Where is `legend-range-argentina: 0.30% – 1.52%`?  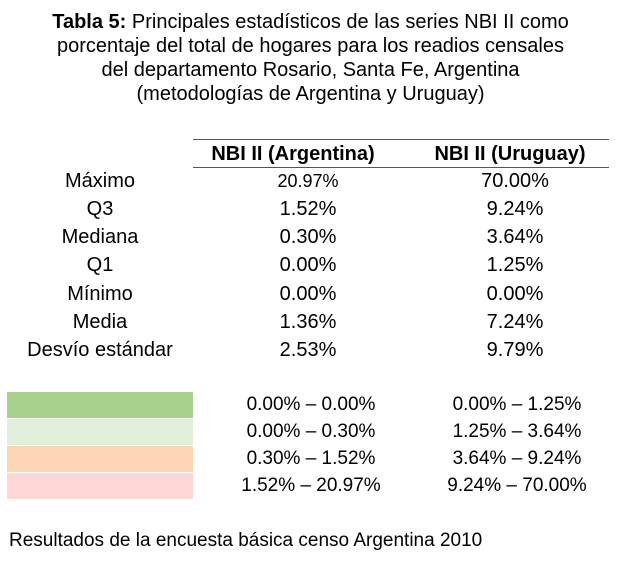
legend-range-argentina: 0.30% – 1.52% is located at coordinates (311, 458).